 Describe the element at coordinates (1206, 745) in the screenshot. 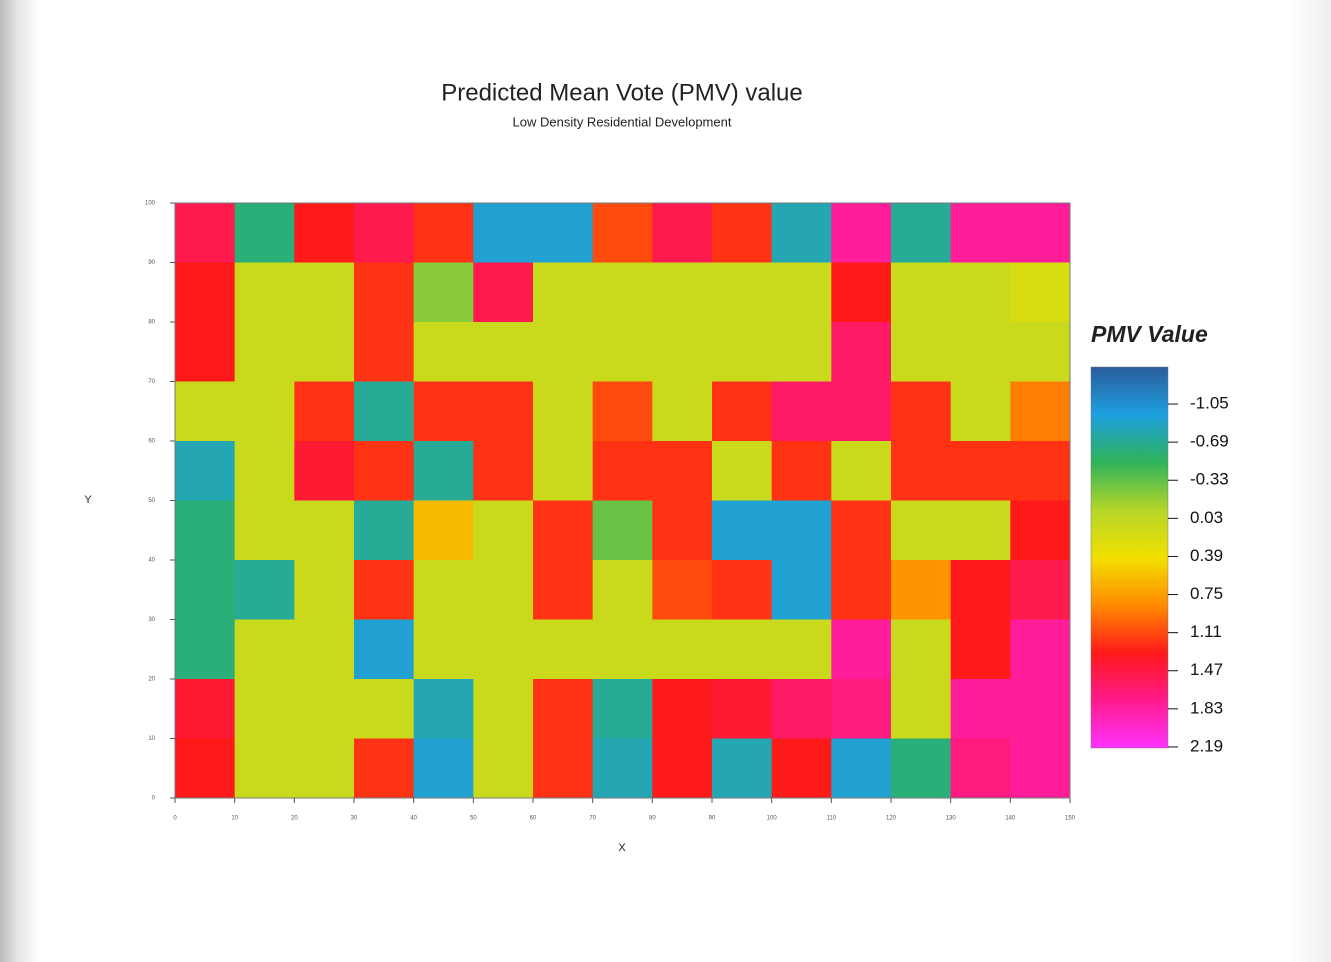

I see `colorbar-tick-label: 2.19` at that location.